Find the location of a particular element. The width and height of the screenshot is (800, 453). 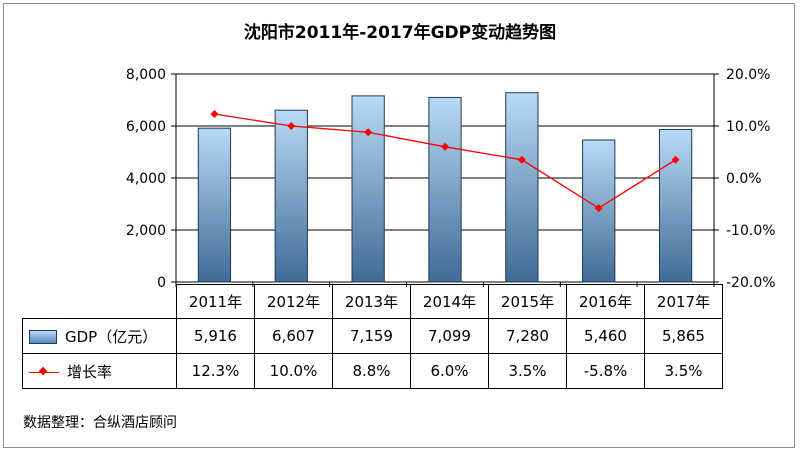

gdp-value: 7,099 is located at coordinates (449, 336).